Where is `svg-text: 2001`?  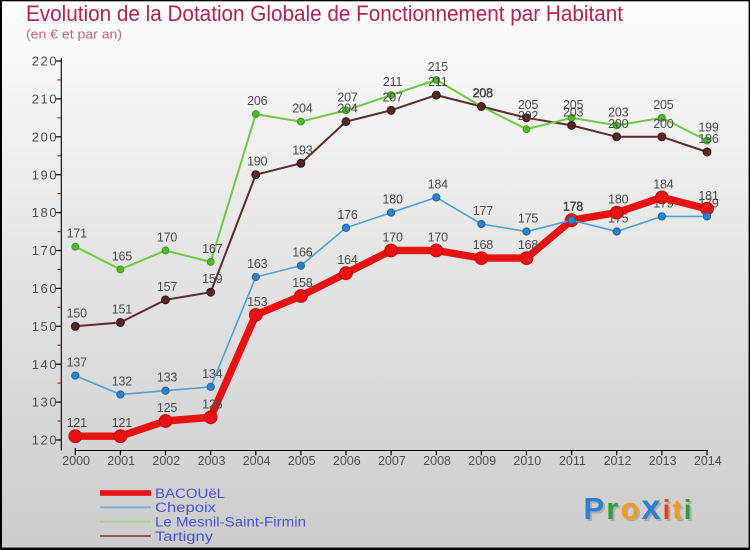 svg-text: 2001 is located at coordinates (121, 461).